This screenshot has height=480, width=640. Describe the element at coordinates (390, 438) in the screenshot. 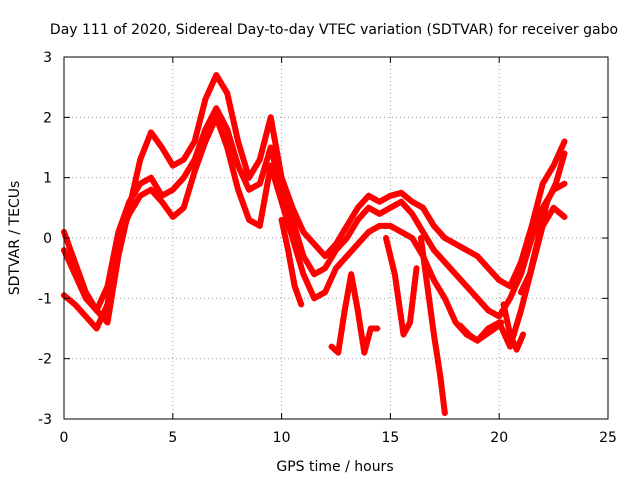

I see `x-tick-label: 15` at that location.